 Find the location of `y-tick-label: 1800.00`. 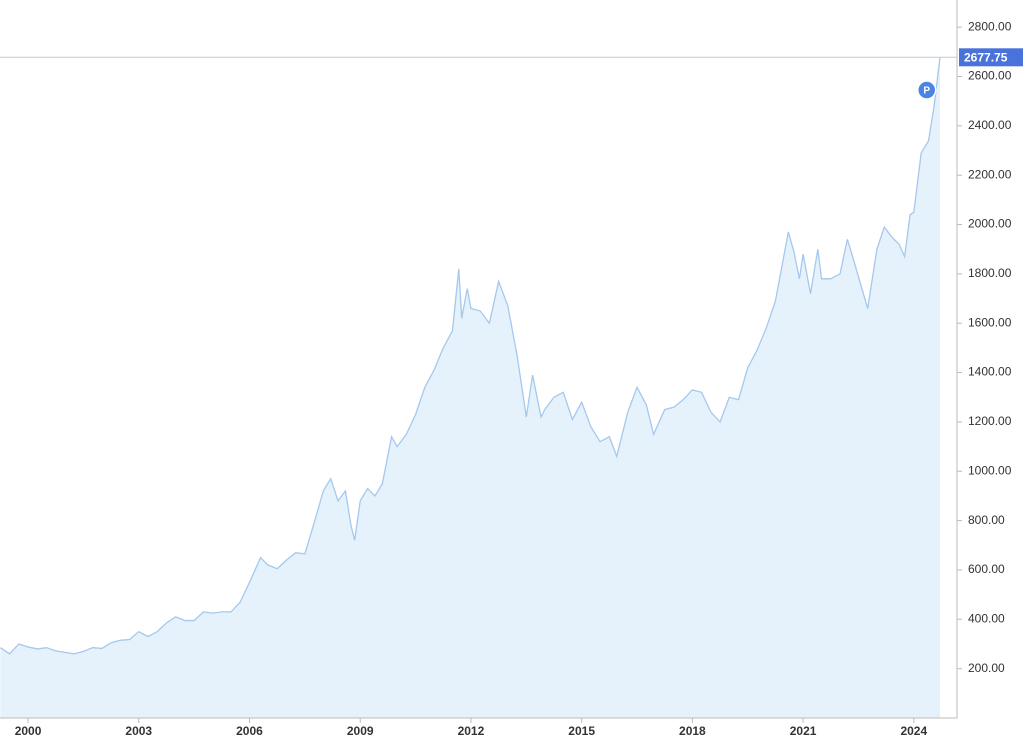

y-tick-label: 1800.00 is located at coordinates (990, 273).